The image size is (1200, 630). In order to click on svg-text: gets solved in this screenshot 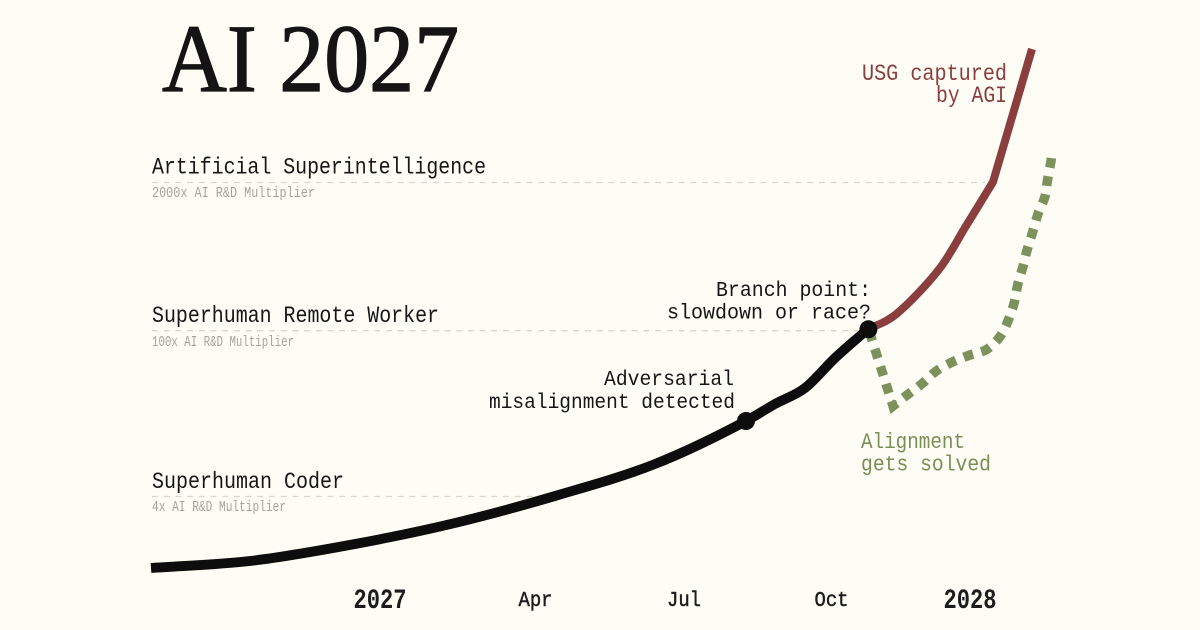, I will do `click(926, 465)`.